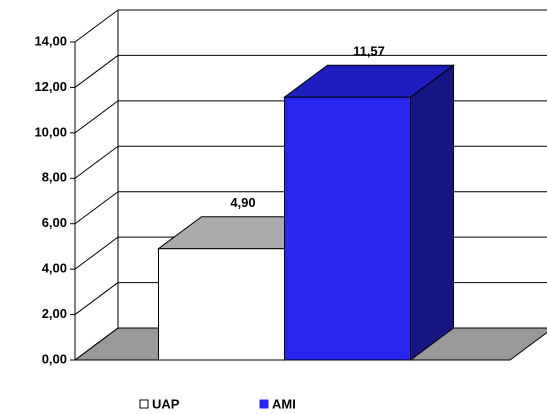 The height and width of the screenshot is (414, 547). Describe the element at coordinates (54, 313) in the screenshot. I see `y-tick-label: 2,00` at that location.